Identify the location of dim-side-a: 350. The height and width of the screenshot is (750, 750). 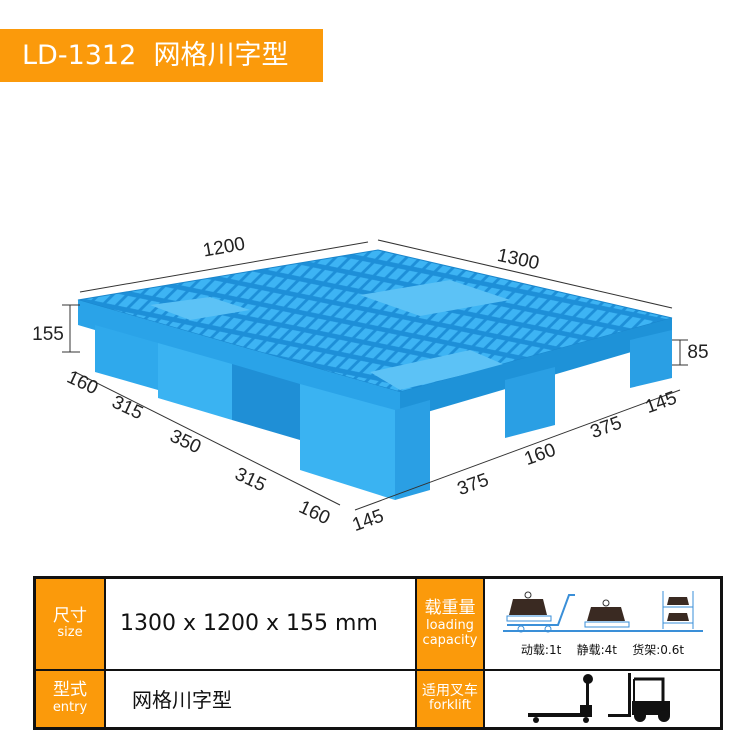
(186, 442).